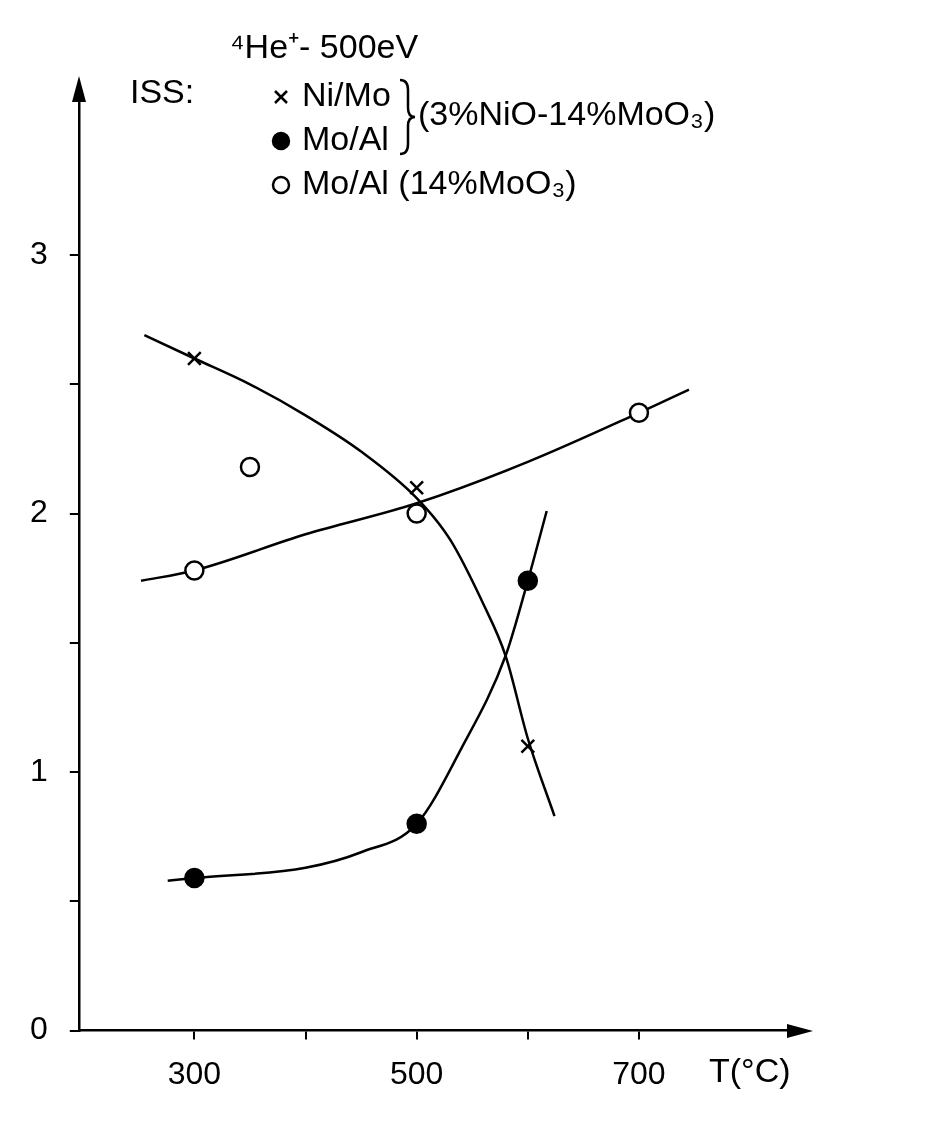 The width and height of the screenshot is (945, 1125). What do you see at coordinates (346, 94) in the screenshot?
I see `legend-label: Ni/Mo` at bounding box center [346, 94].